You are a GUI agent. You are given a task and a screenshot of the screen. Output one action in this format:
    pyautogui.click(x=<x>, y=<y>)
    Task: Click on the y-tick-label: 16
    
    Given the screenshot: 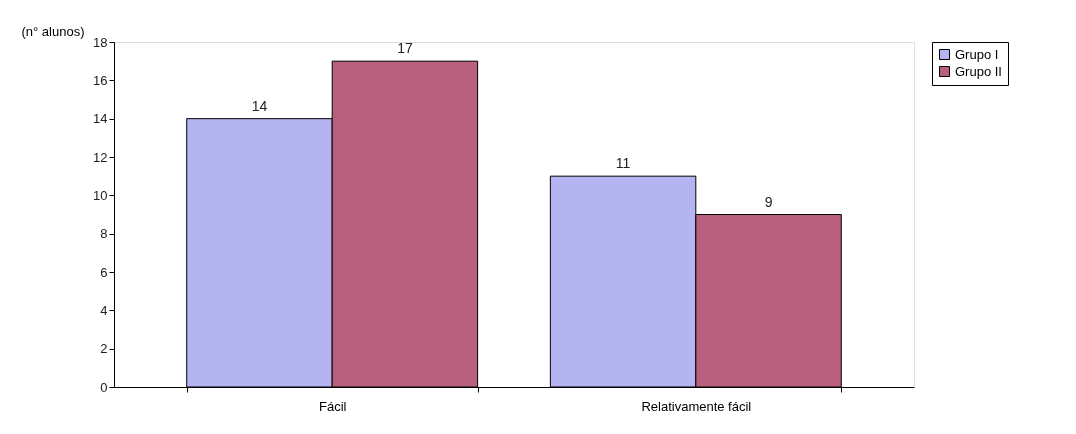 What is the action you would take?
    pyautogui.click(x=100, y=80)
    